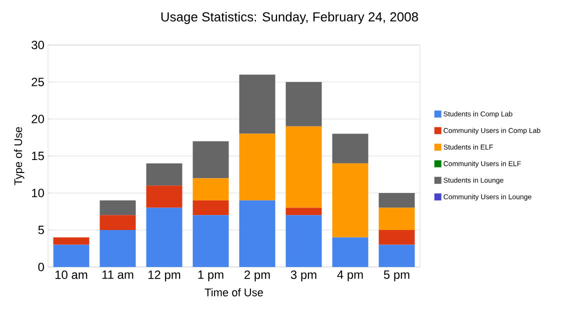  What do you see at coordinates (38, 119) in the screenshot?
I see `y-tick-label: 20` at bounding box center [38, 119].